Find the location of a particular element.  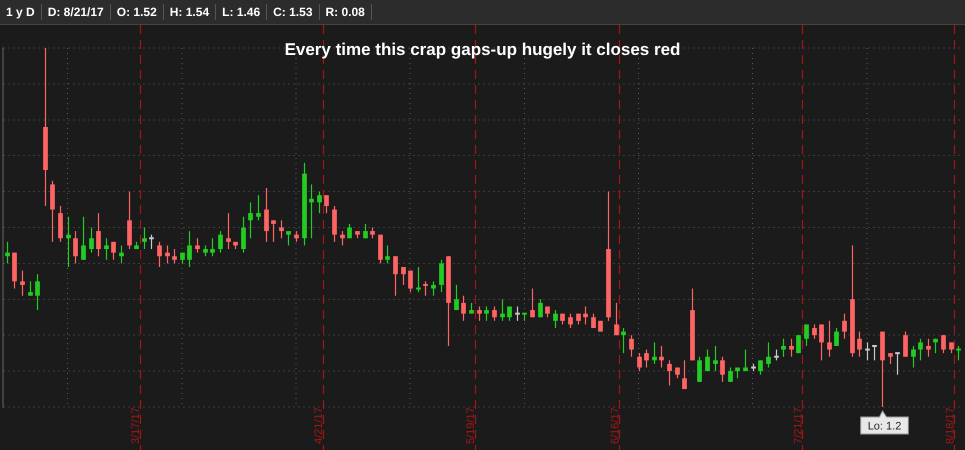

x-tick-label: 3/17/17 is located at coordinates (136, 425).